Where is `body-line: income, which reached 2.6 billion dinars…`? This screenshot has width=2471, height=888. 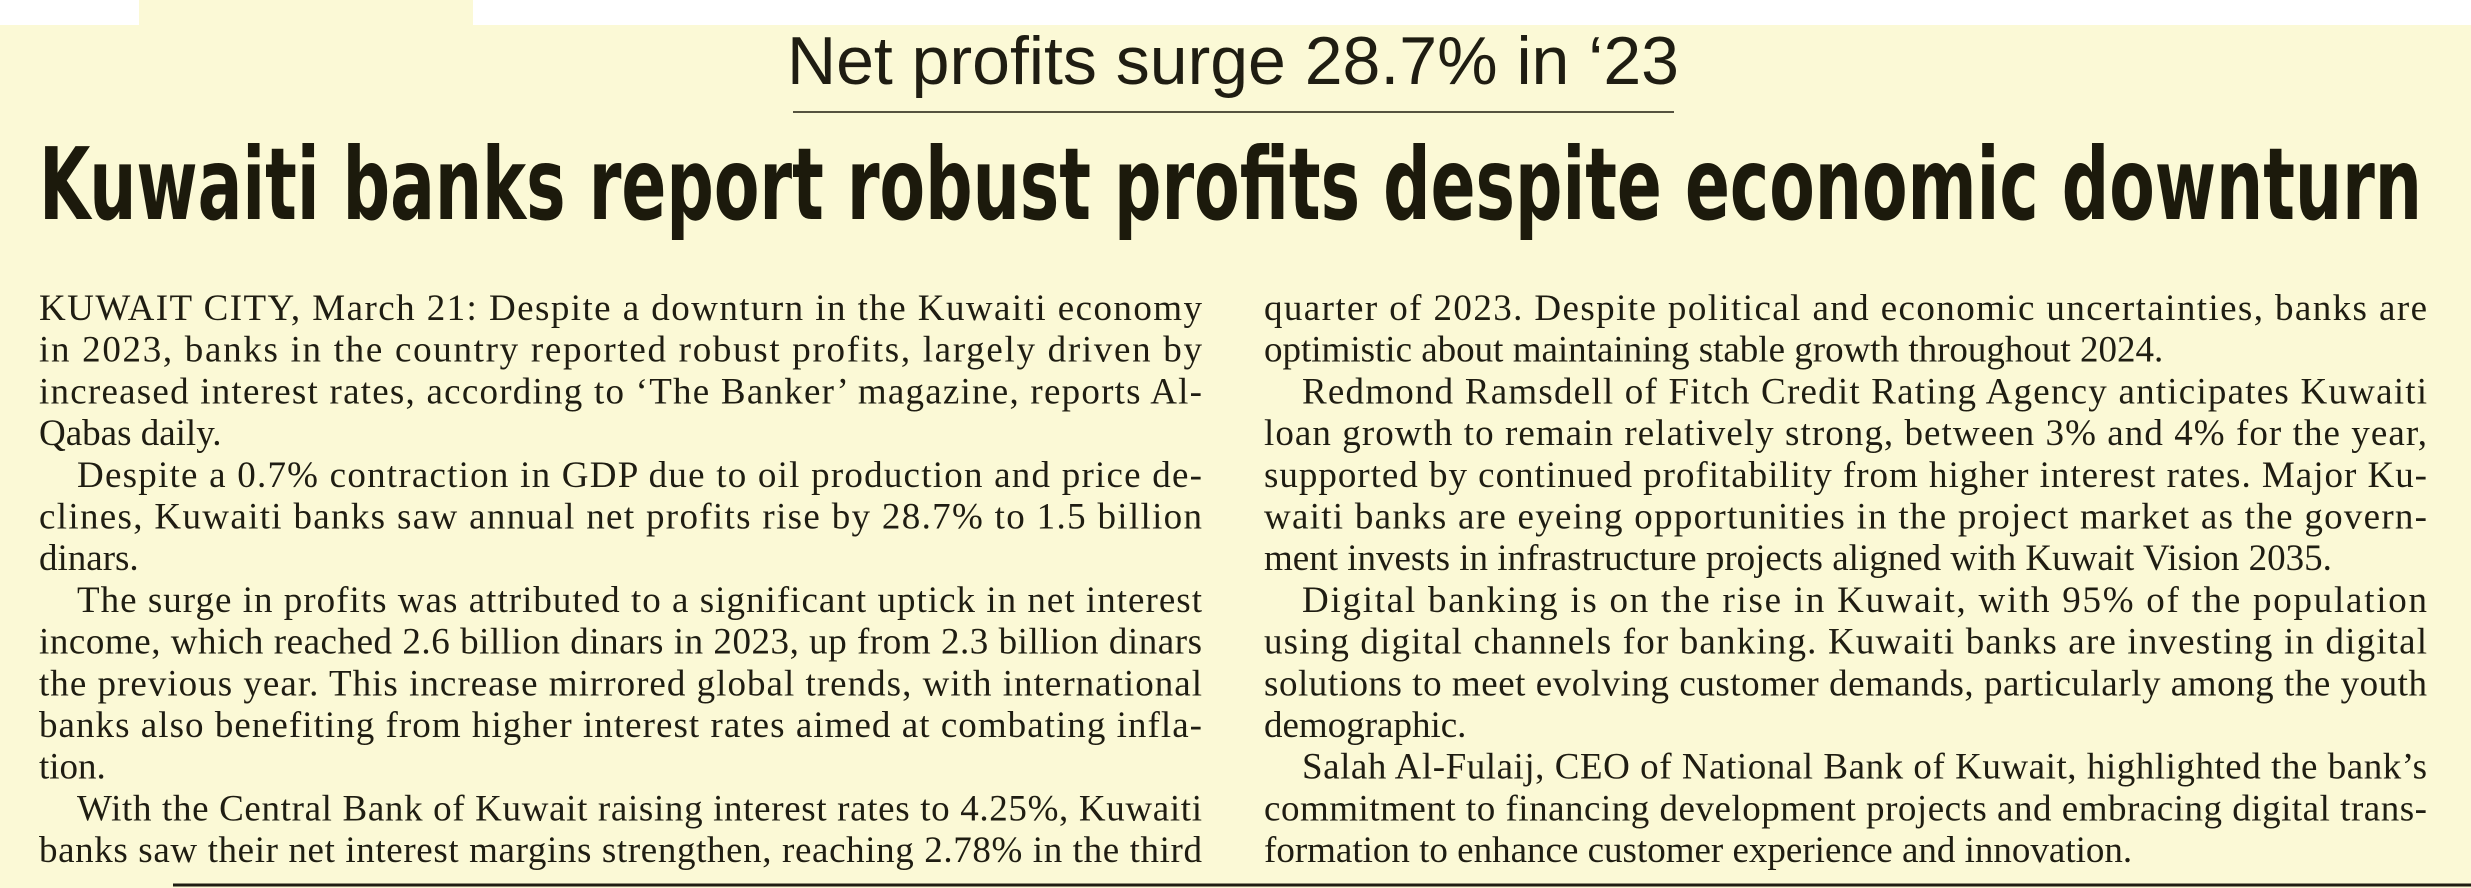
body-line: income, which reached 2.6 billion dinars… is located at coordinates (620, 642).